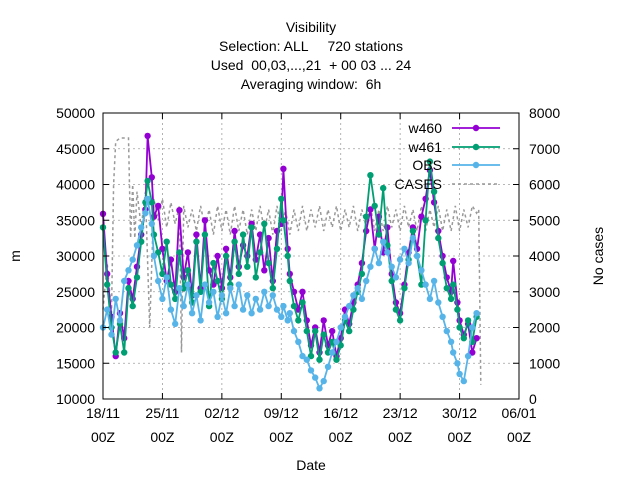  What do you see at coordinates (75, 113) in the screenshot?
I see `y-tick-label: 50000` at bounding box center [75, 113].